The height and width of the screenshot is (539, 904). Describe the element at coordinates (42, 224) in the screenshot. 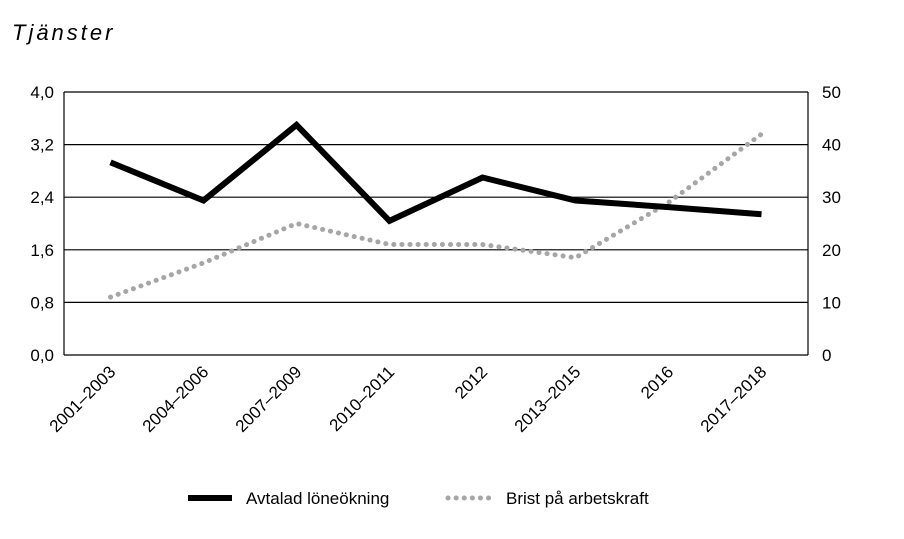

I see `left-y-axis: 0,0 0,8 1,6 2,4 3,2 4,0` at that location.